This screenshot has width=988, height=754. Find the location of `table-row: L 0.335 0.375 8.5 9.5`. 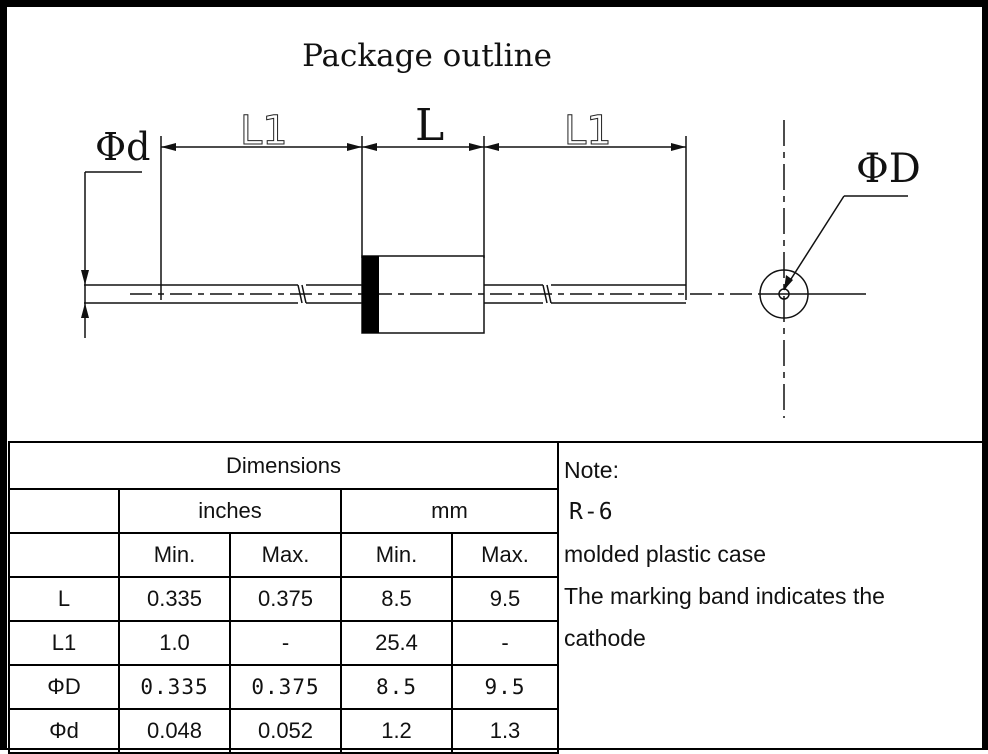

table-row: L 0.335 0.375 8.5 9.5 is located at coordinates (283, 599).